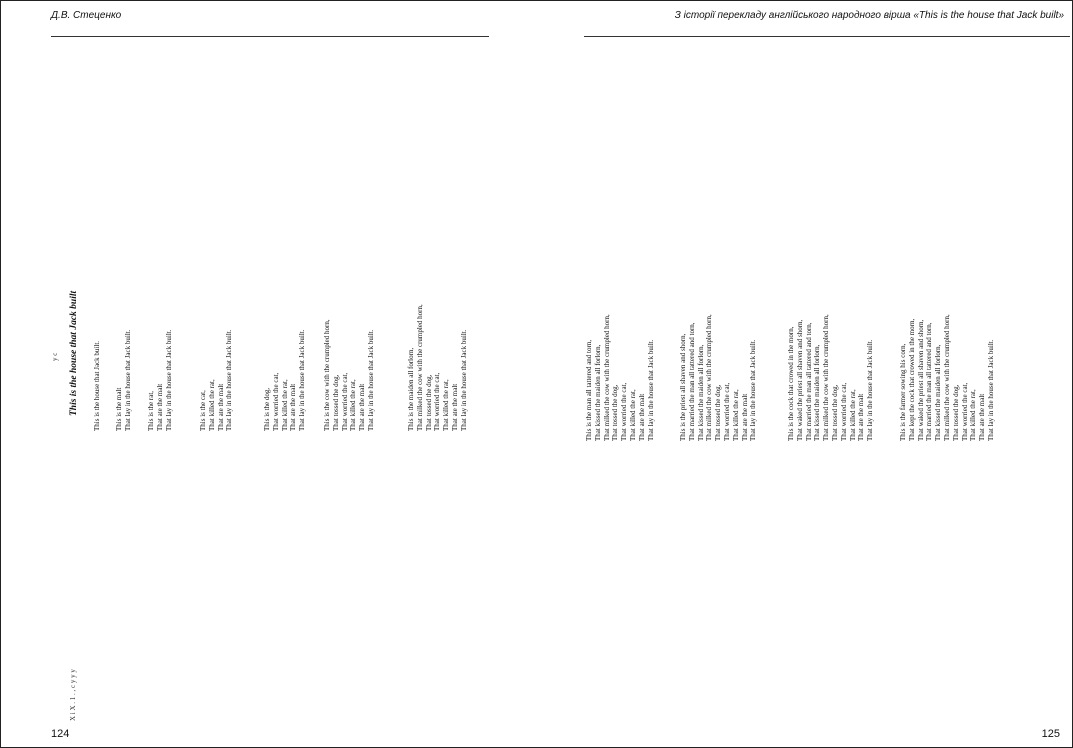  What do you see at coordinates (267, 380) in the screenshot?
I see `verse-line: This is the dog,` at bounding box center [267, 380].